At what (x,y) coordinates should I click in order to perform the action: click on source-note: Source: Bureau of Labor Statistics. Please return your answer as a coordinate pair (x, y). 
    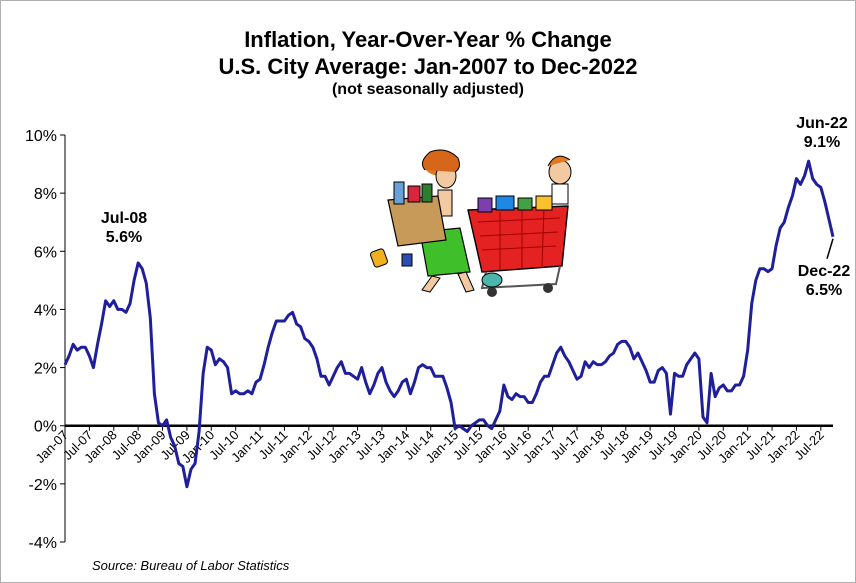
    Looking at the image, I should click on (191, 565).